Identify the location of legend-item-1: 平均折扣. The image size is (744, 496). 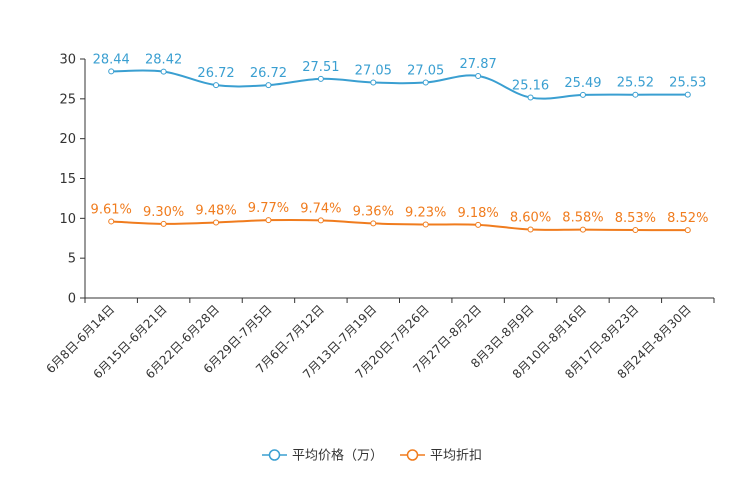
(441, 456).